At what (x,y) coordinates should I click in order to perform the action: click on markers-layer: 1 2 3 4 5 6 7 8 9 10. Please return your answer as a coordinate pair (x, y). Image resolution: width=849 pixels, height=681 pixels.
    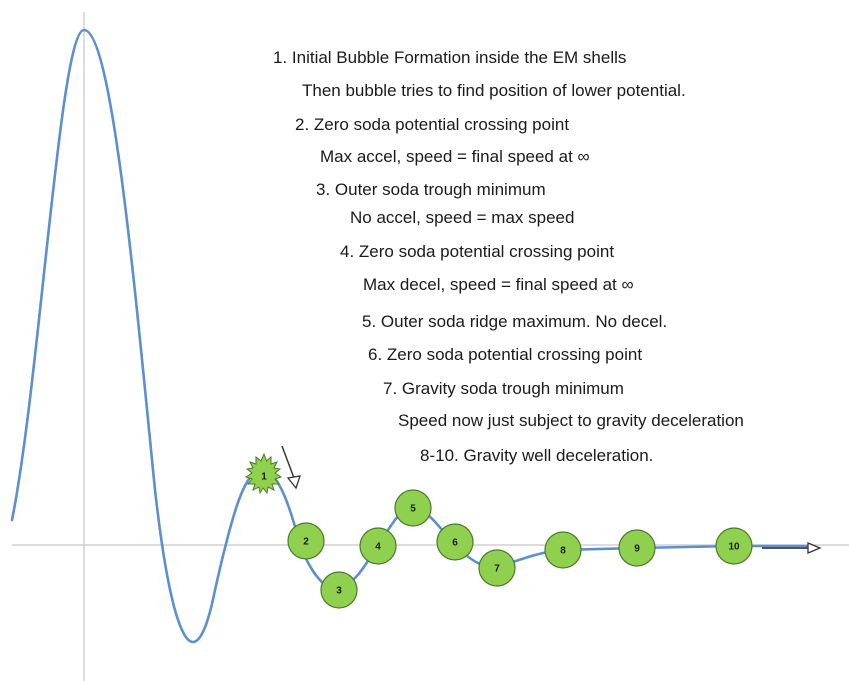
    Looking at the image, I should click on (507, 540).